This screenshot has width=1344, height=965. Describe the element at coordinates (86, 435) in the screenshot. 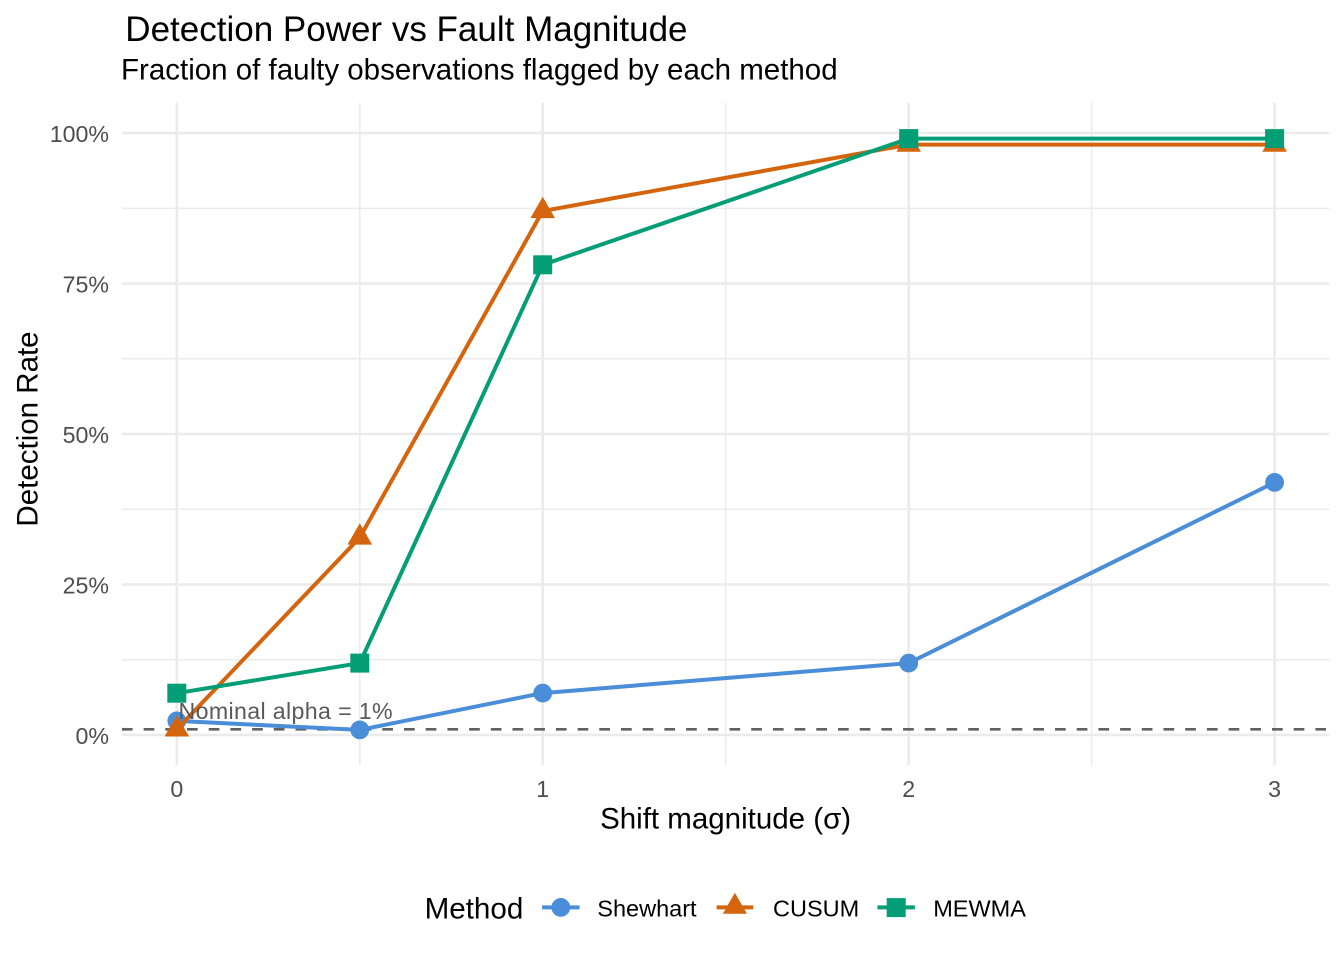

I see `svg-text: 50%` at that location.